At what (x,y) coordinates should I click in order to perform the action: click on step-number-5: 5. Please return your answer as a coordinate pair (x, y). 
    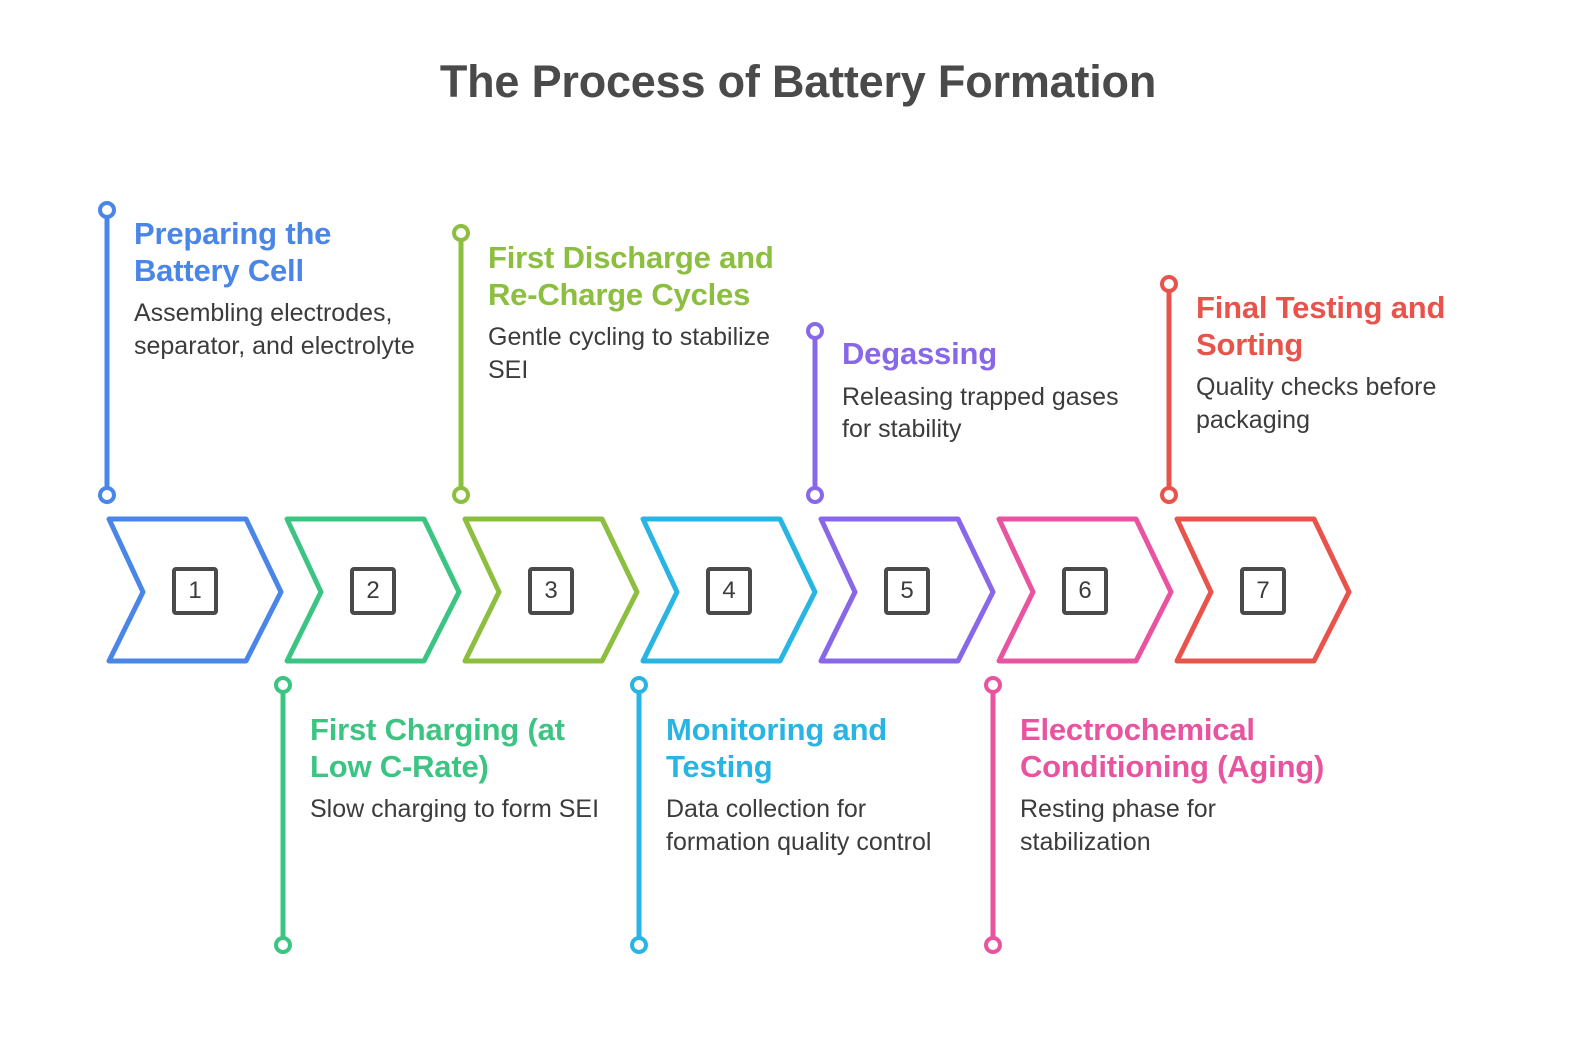
    Looking at the image, I should click on (907, 591).